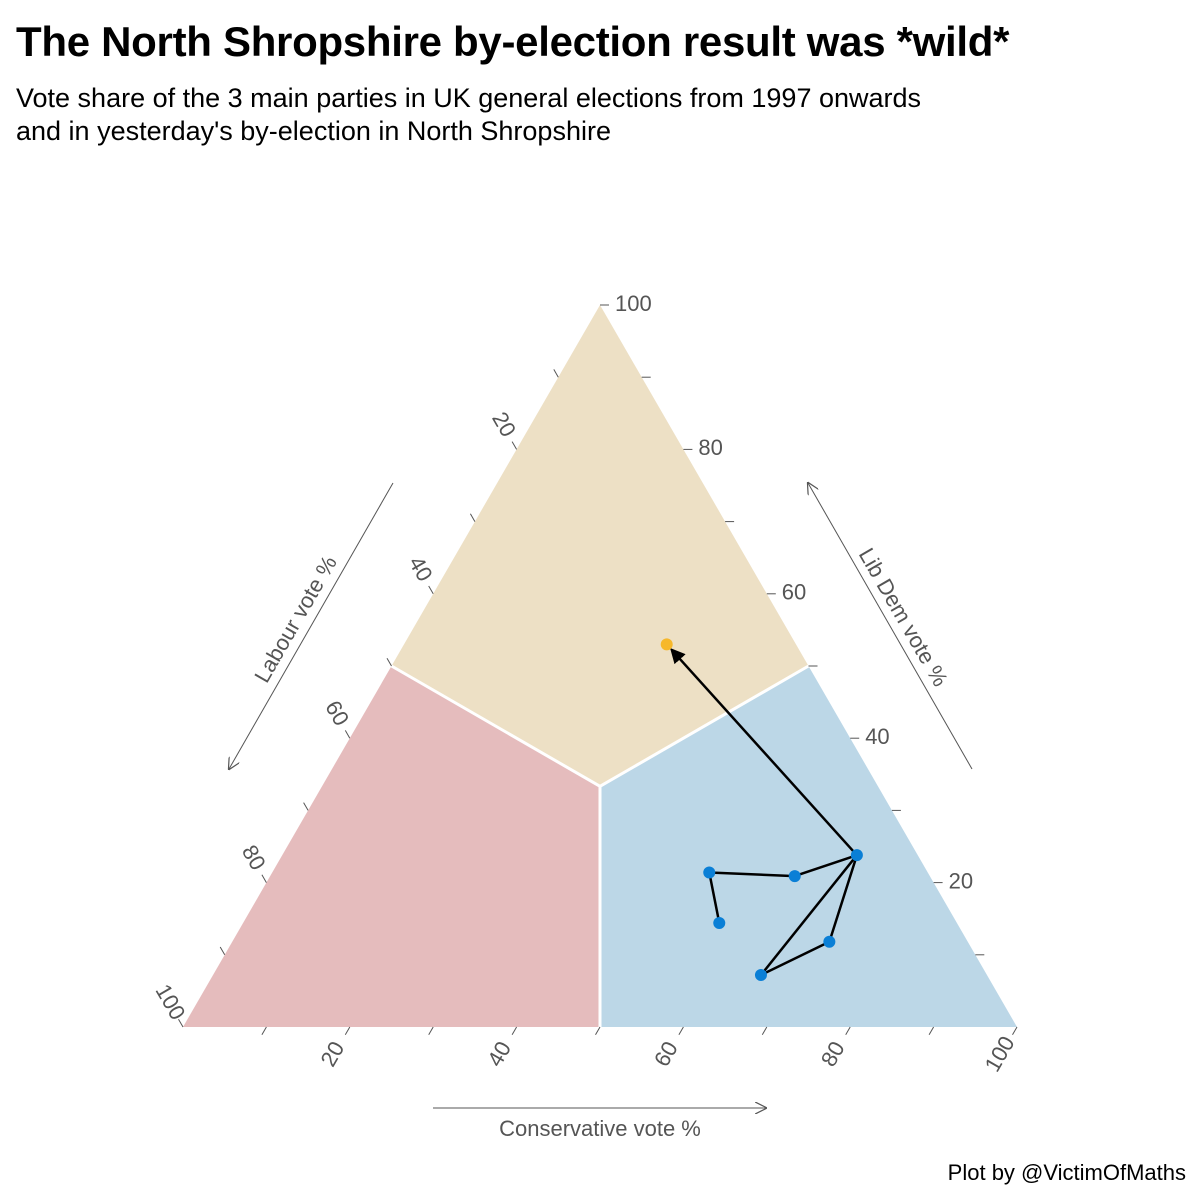 This screenshot has width=1200, height=1200. I want to click on labour-tick-label: 60, so click(337, 713).